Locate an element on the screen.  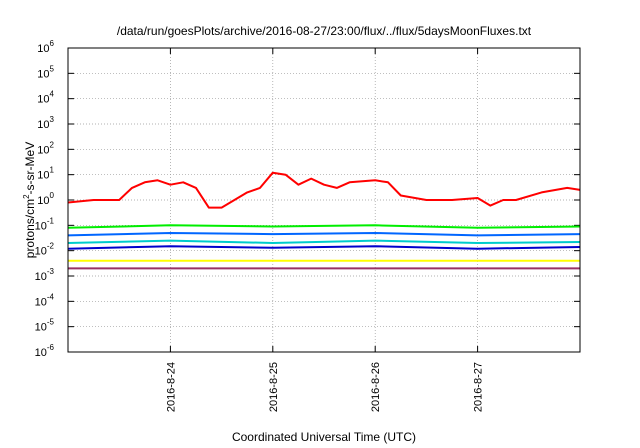
y-tick-label: 10⁴ is located at coordinates (45, 98).